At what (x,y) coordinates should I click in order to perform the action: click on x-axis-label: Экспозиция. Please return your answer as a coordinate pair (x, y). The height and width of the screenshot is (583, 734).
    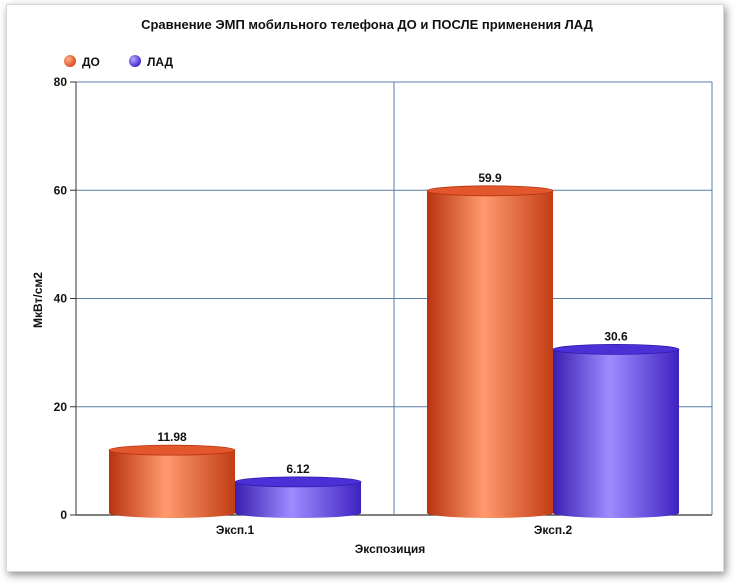
    Looking at the image, I should click on (390, 549).